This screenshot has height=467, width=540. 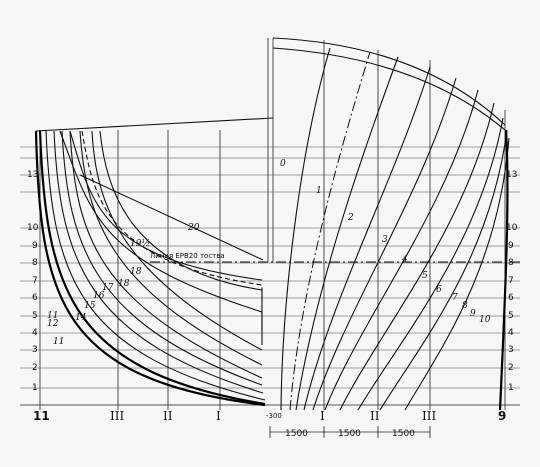 I want to click on wl-label-left-7: 7, so click(x=35, y=281).